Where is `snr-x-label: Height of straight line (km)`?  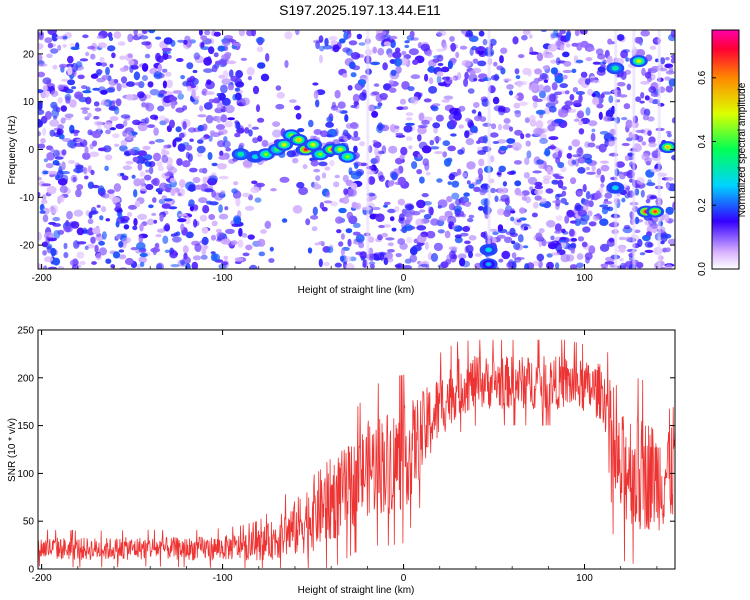
snr-x-label: Height of straight line (km) is located at coordinates (356, 590).